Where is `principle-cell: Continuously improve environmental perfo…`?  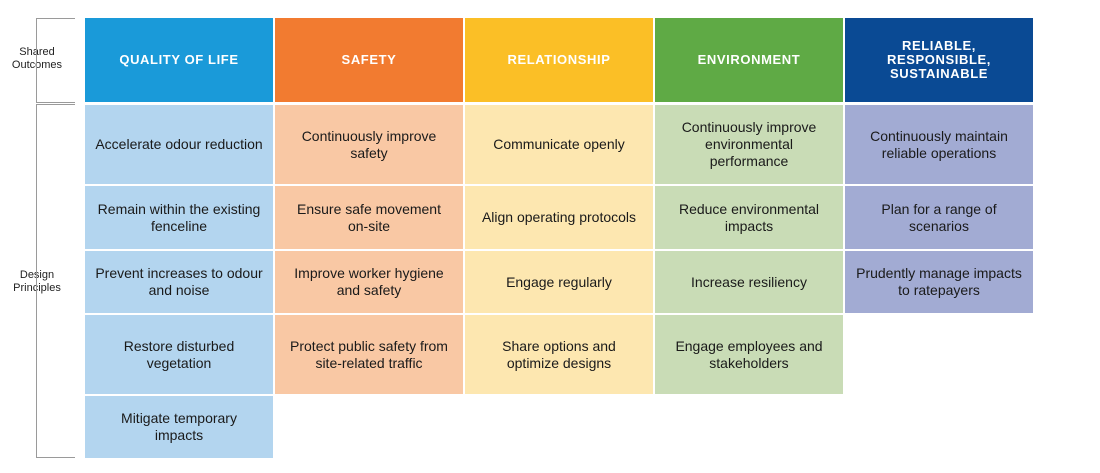
principle-cell: Continuously improve environmental perfo… is located at coordinates (749, 144).